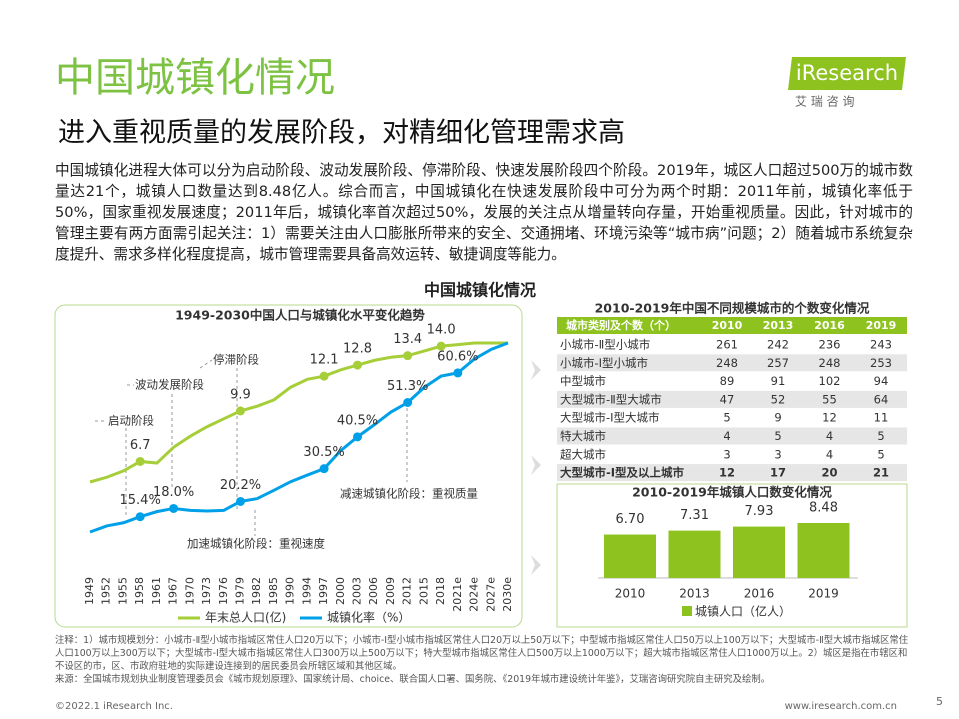 This screenshot has width=959, height=719. I want to click on table-header: 2010, so click(727, 325).